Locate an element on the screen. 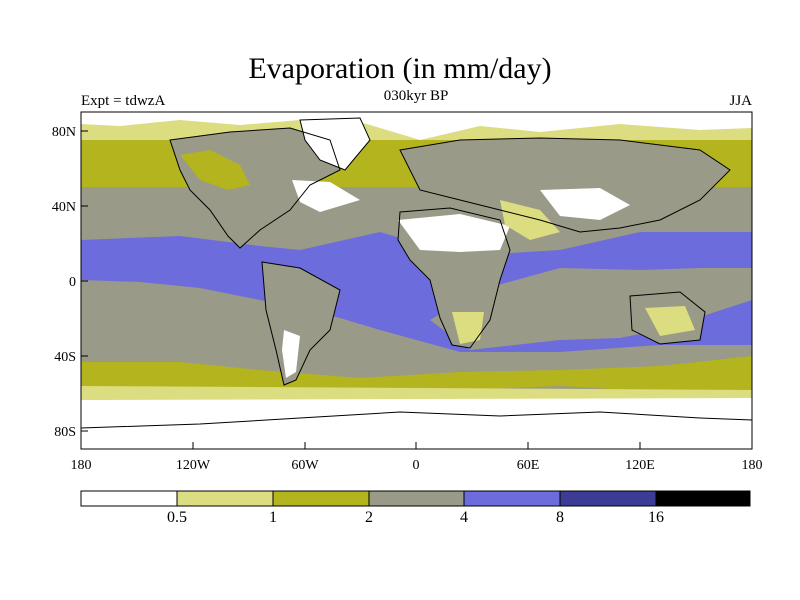 Image resolution: width=800 pixels, height=600 pixels. y-tick-0: 0 is located at coordinates (72, 282).